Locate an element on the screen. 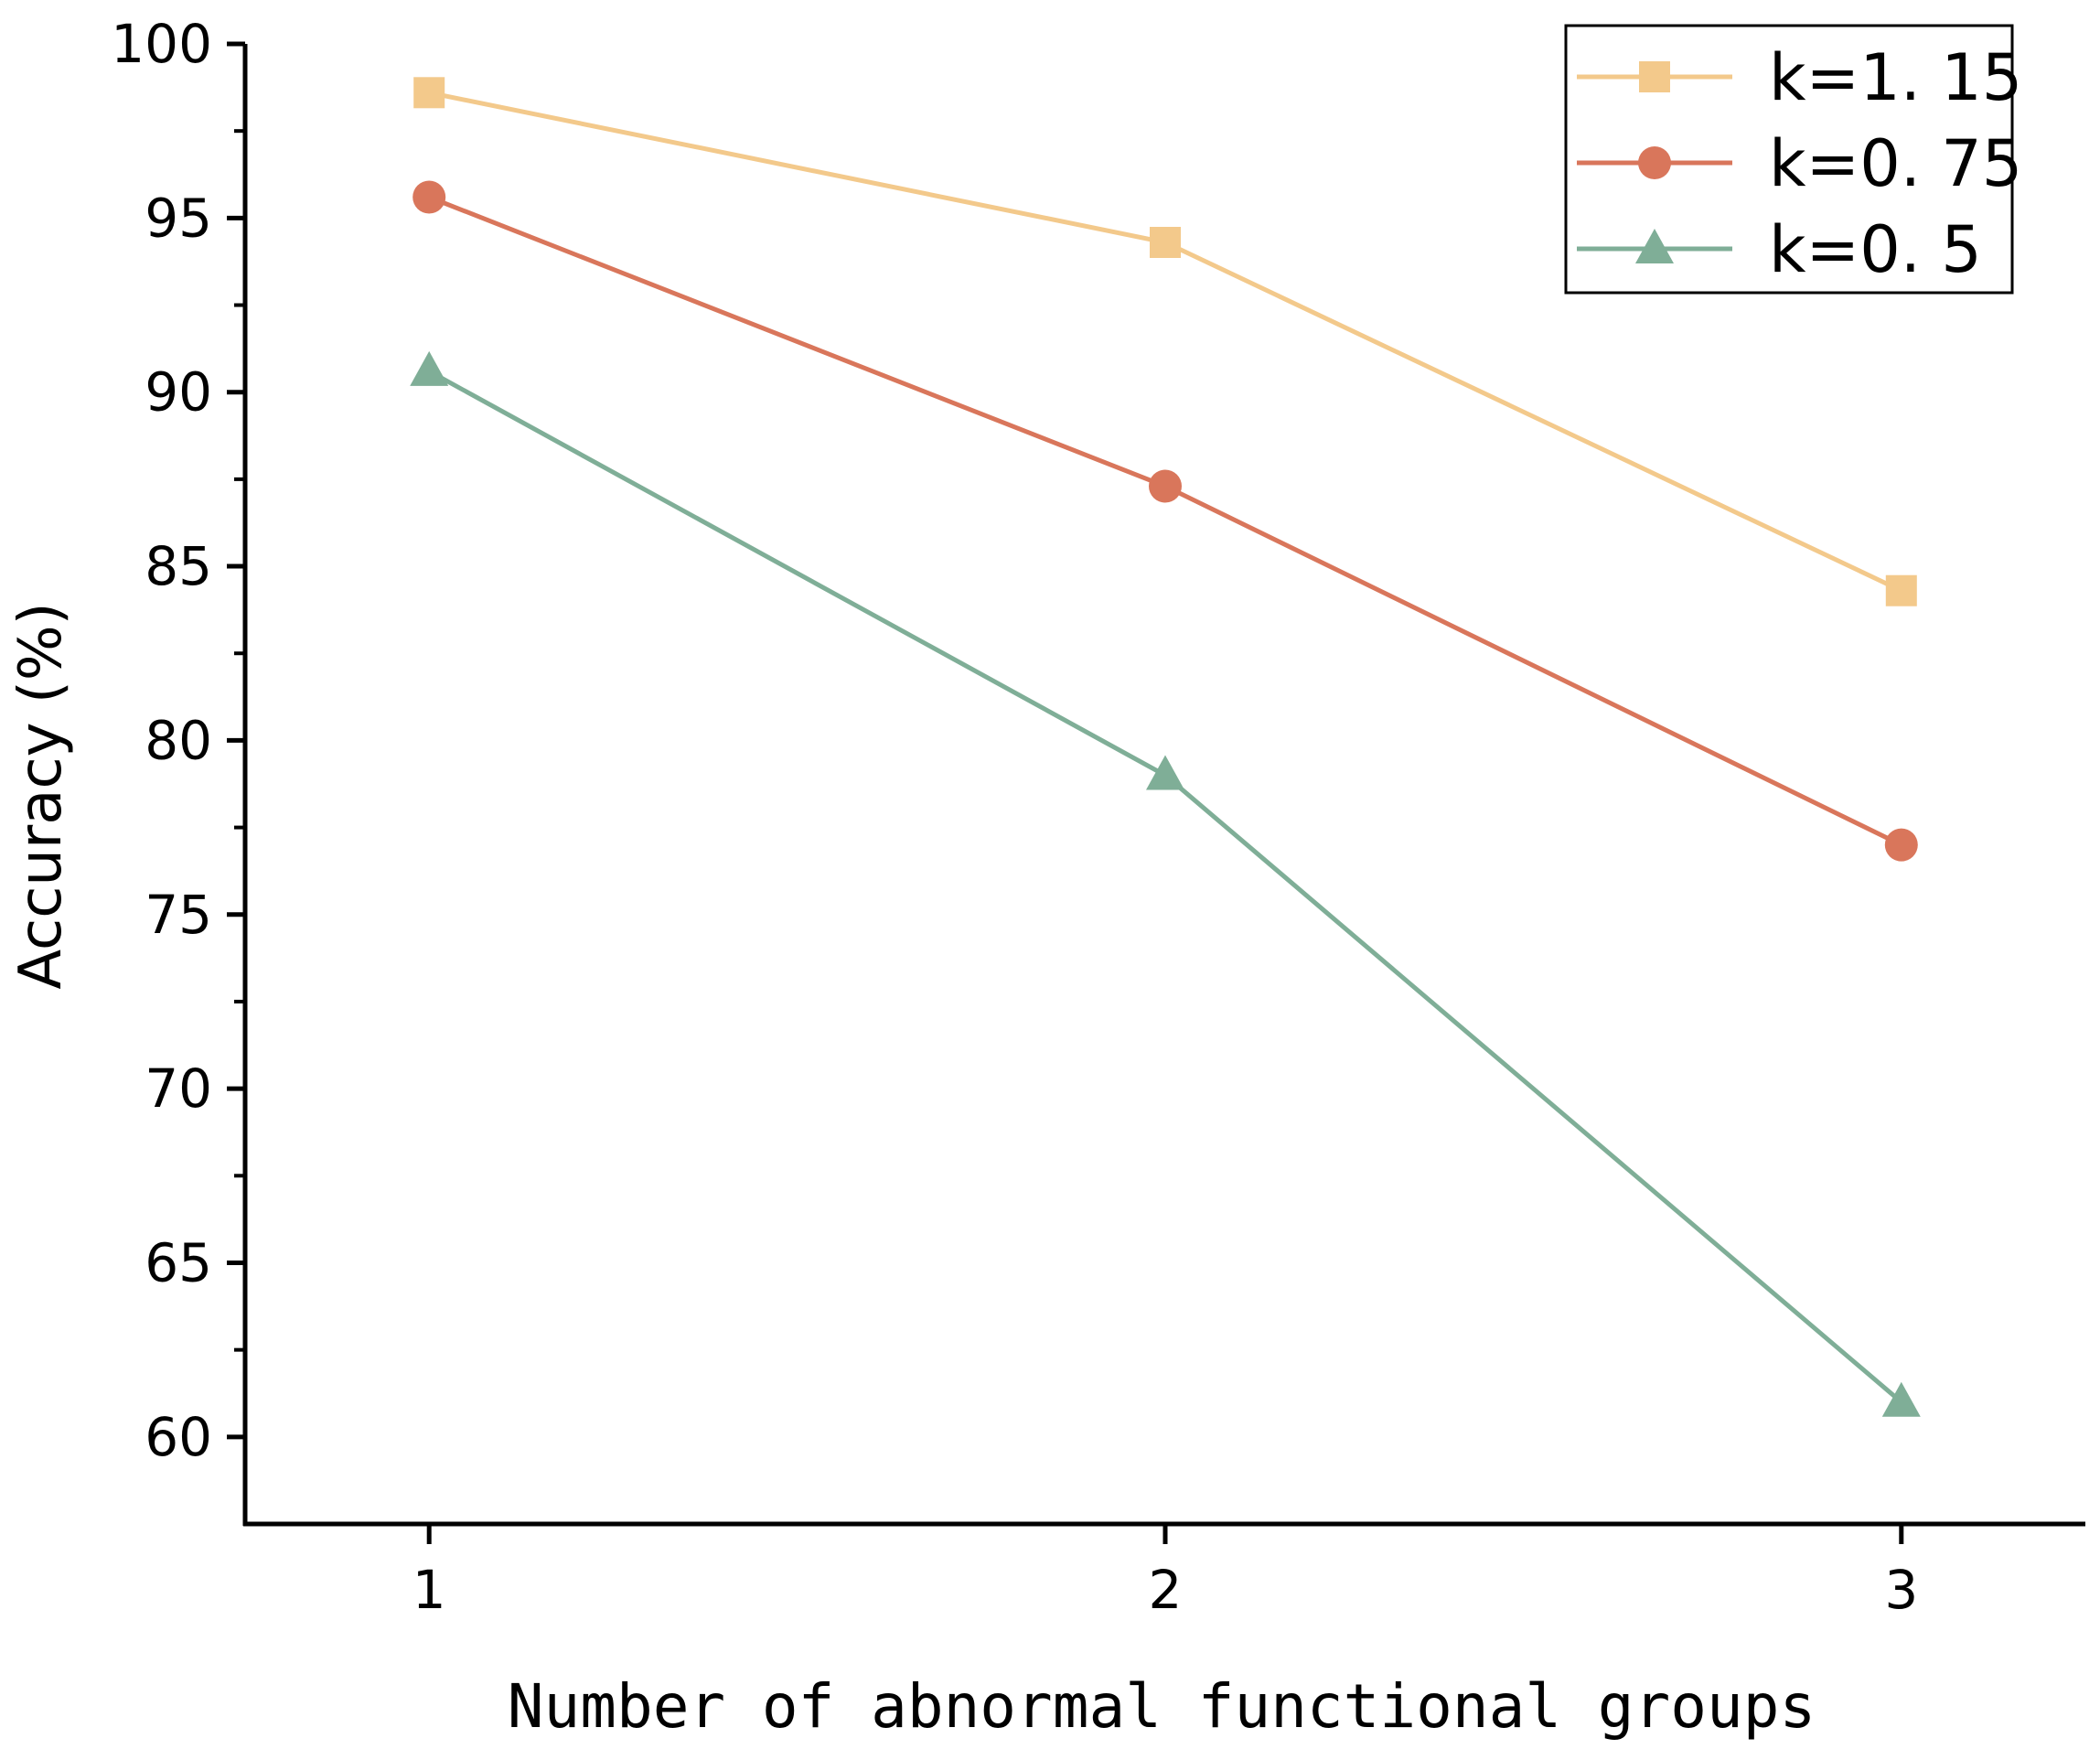 Image resolution: width=2100 pixels, height=1749 pixels. legend-item: k=0. 75 is located at coordinates (1799, 163).